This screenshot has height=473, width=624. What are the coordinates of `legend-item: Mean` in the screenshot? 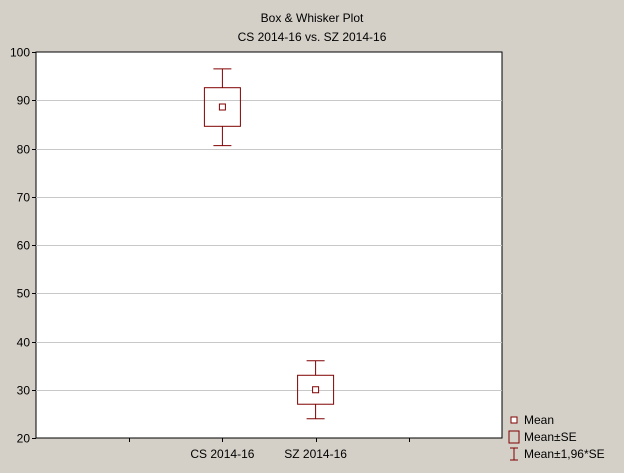 It's located at (532, 420).